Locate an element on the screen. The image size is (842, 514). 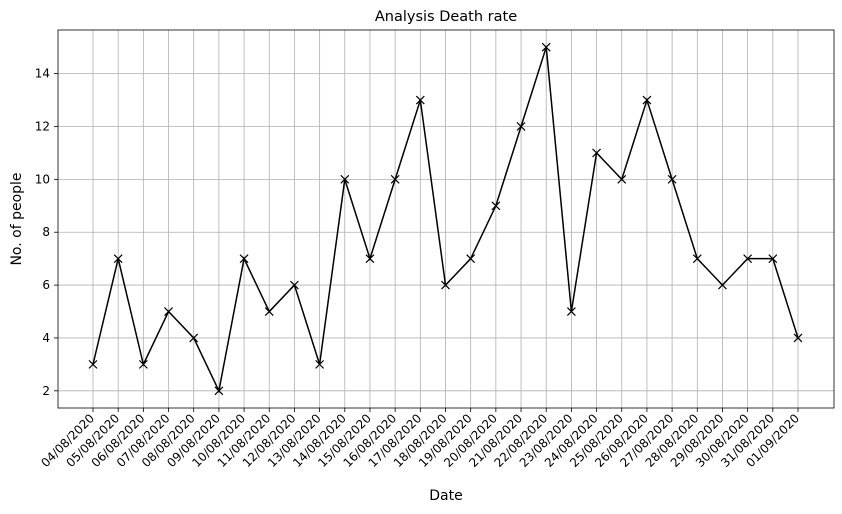
chart-title: Analysis Death rate is located at coordinates (446, 17).